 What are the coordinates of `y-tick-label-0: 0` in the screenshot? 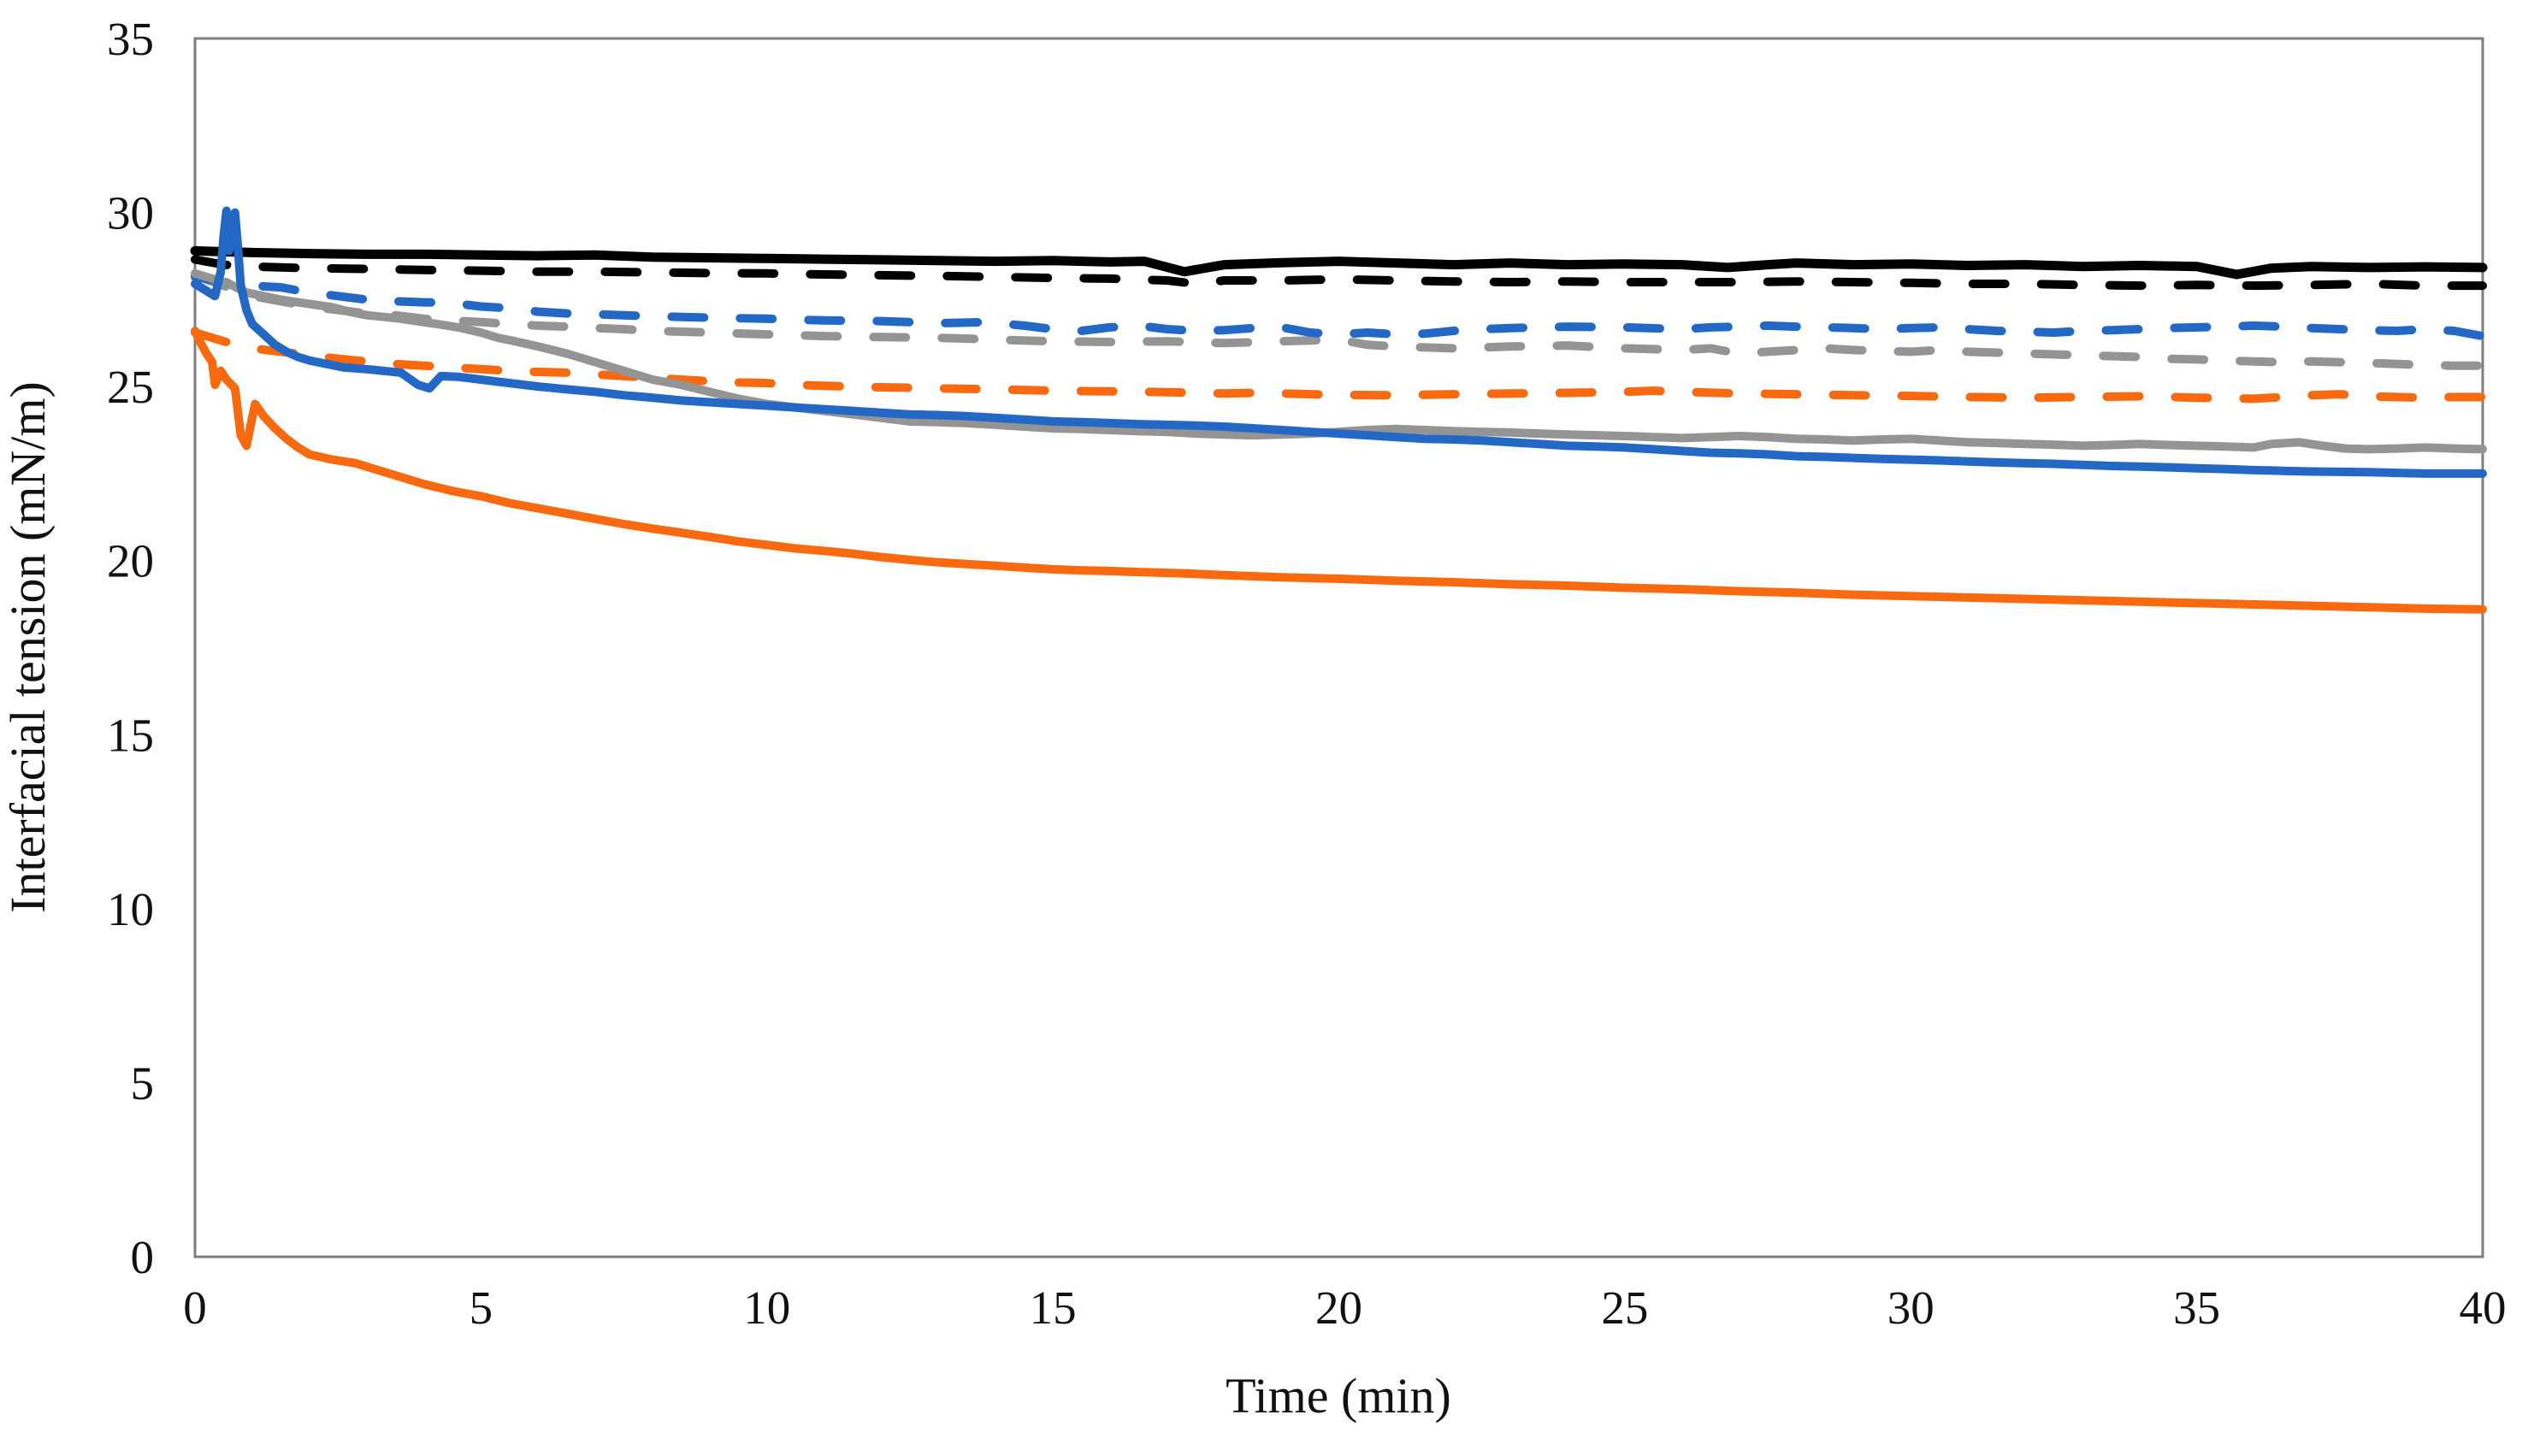 It's located at (143, 1257).